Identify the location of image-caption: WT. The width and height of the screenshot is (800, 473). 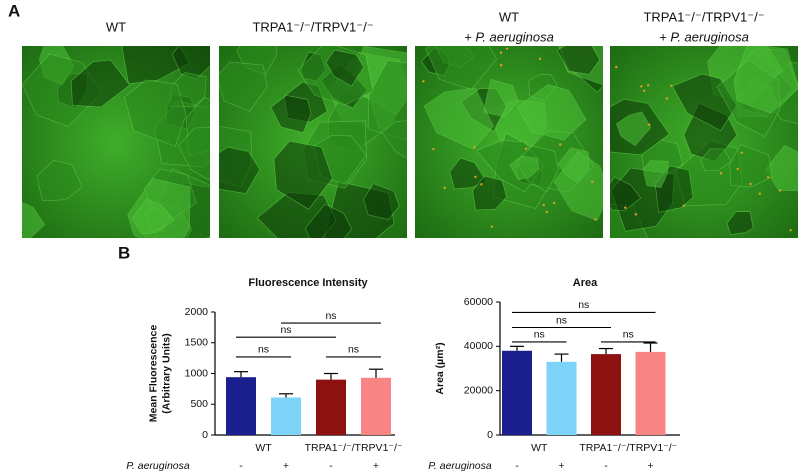
(116, 26).